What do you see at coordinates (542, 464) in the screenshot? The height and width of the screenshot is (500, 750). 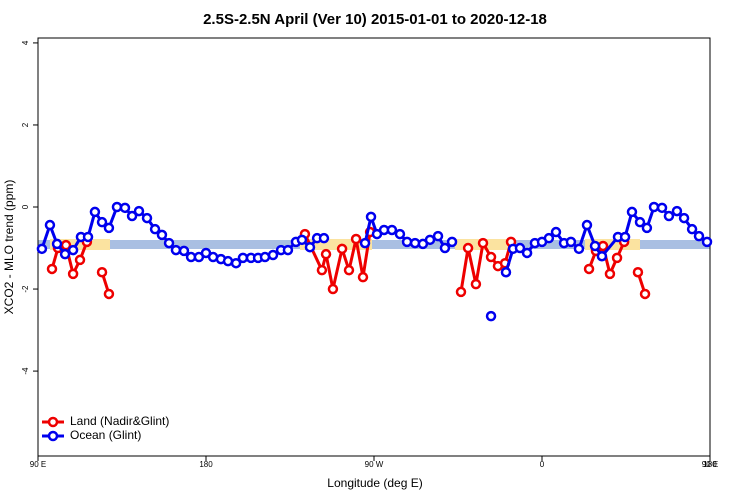 I see `x-tick-label: 0` at bounding box center [542, 464].